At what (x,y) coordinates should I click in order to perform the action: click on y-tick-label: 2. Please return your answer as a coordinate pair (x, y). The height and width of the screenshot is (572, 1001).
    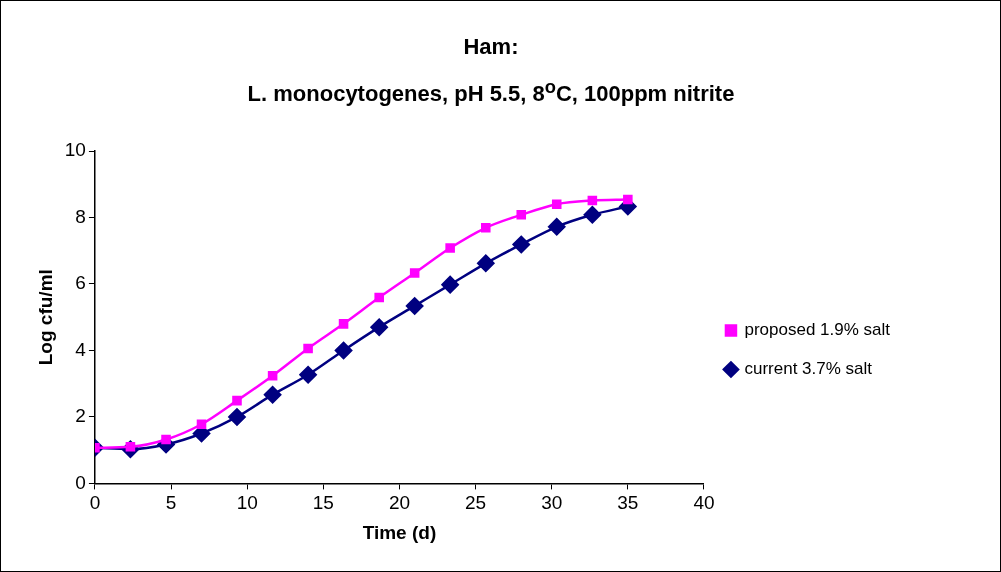
    Looking at the image, I should click on (80, 416).